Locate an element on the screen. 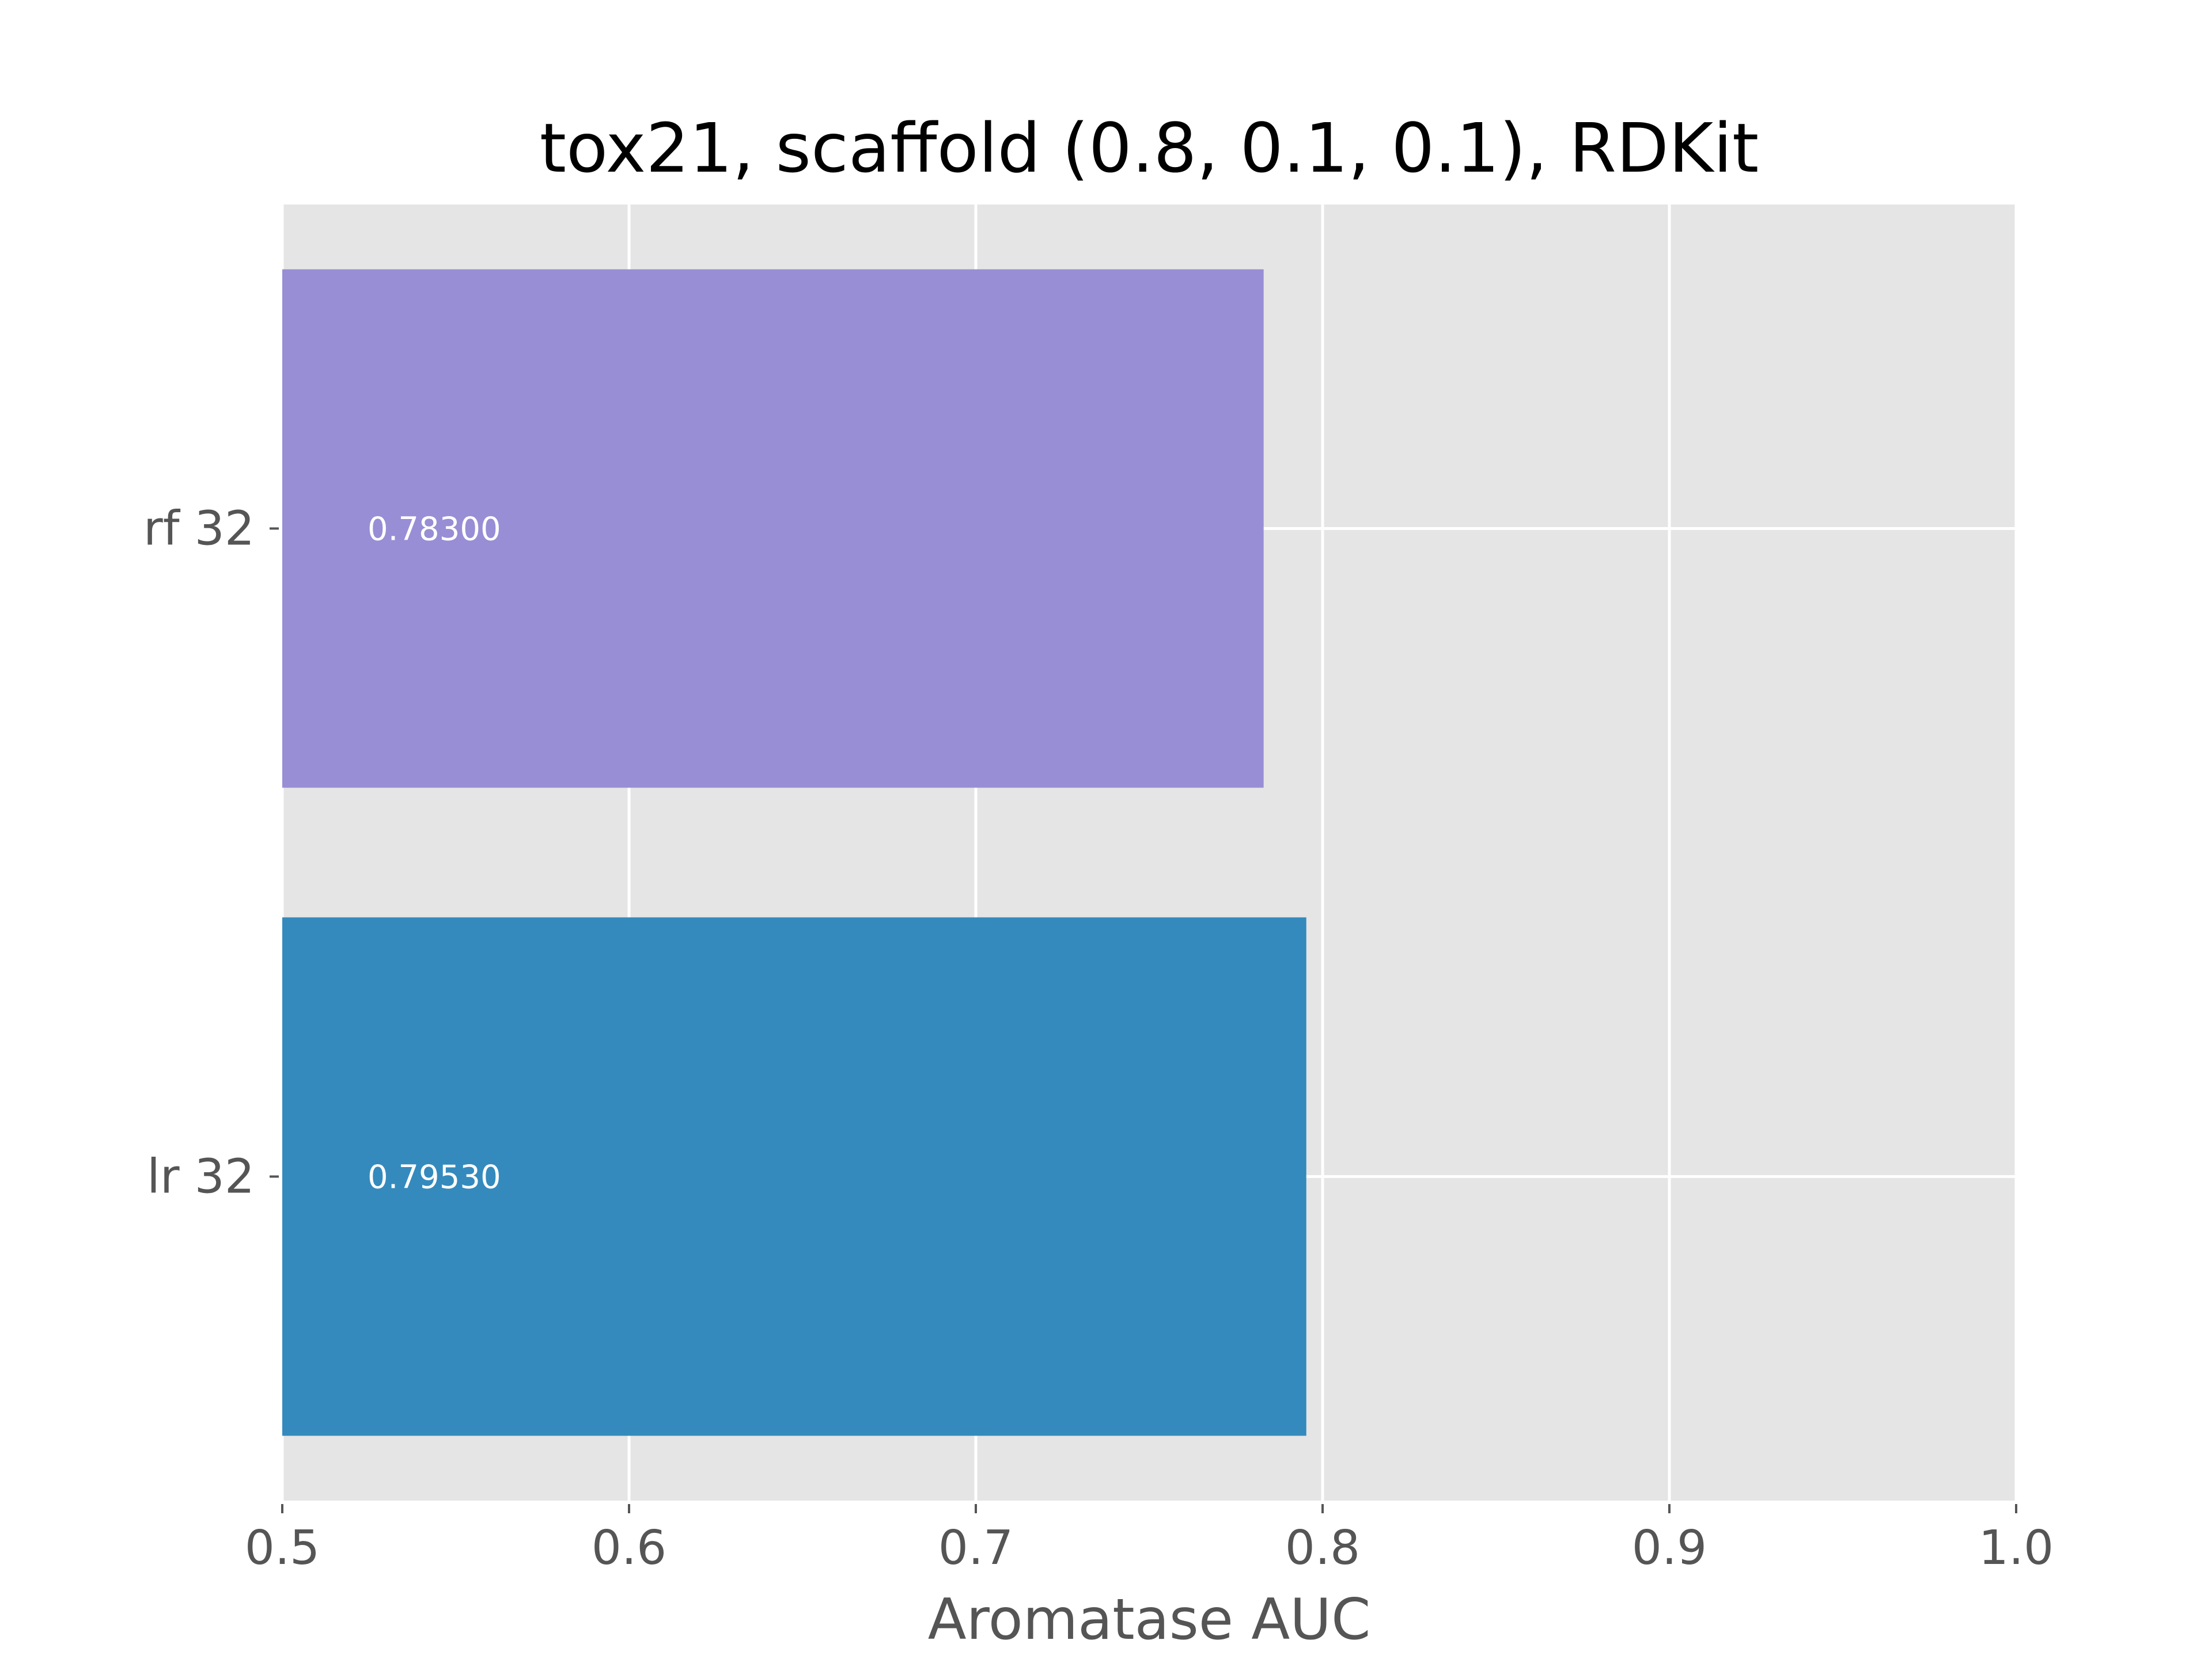 This screenshot has height=1659, width=2212. x-tick-label: 0.7 is located at coordinates (975, 1548).